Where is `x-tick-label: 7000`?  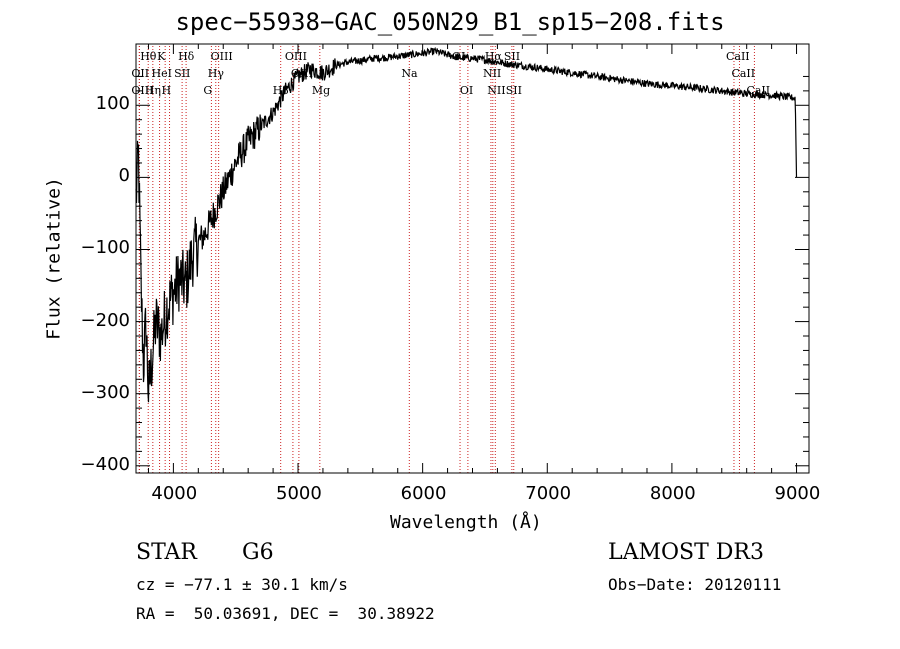 x-tick-label: 7000 is located at coordinates (548, 493).